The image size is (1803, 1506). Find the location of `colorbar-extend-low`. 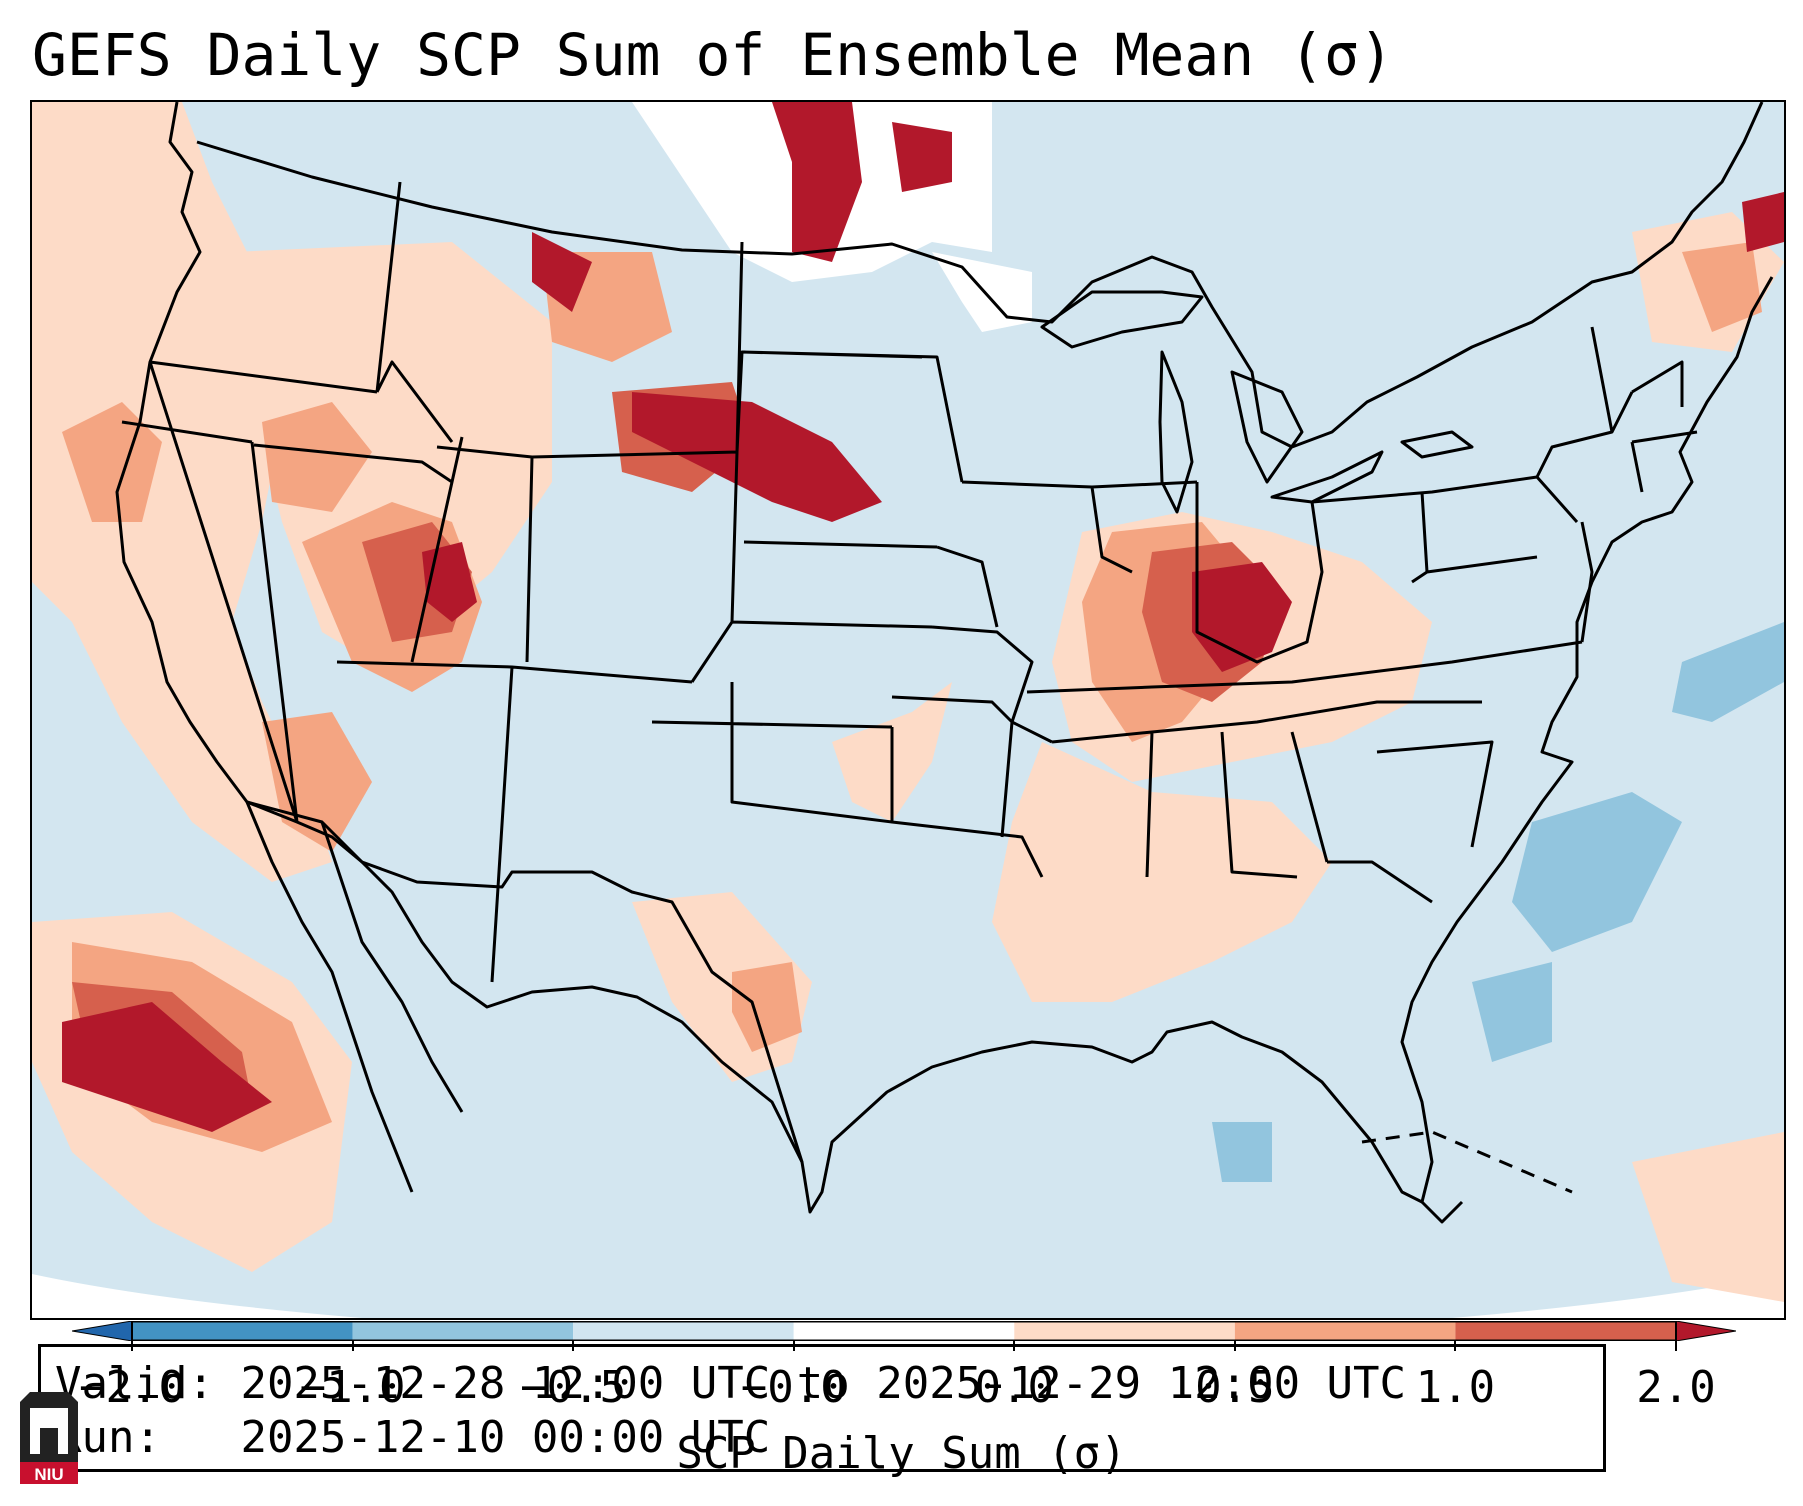

colorbar-extend-low is located at coordinates (102, 1331).